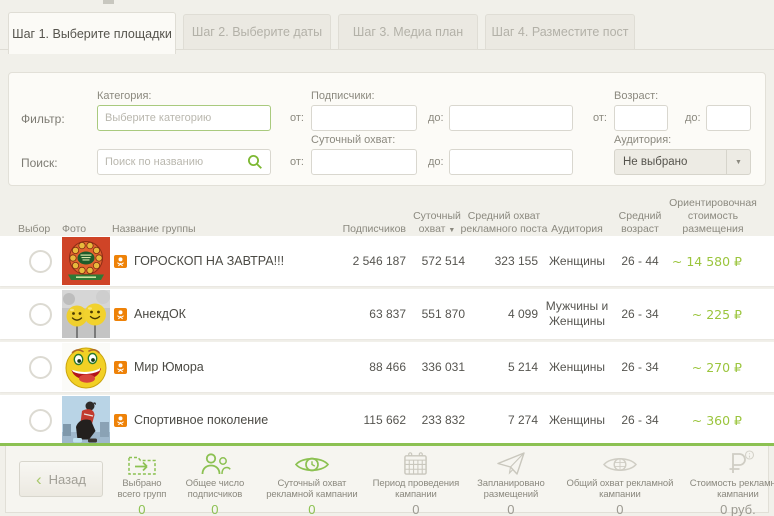 The image size is (774, 516). Describe the element at coordinates (716, 420) in the screenshot. I see `price-value: ~ 360 ₽` at that location.